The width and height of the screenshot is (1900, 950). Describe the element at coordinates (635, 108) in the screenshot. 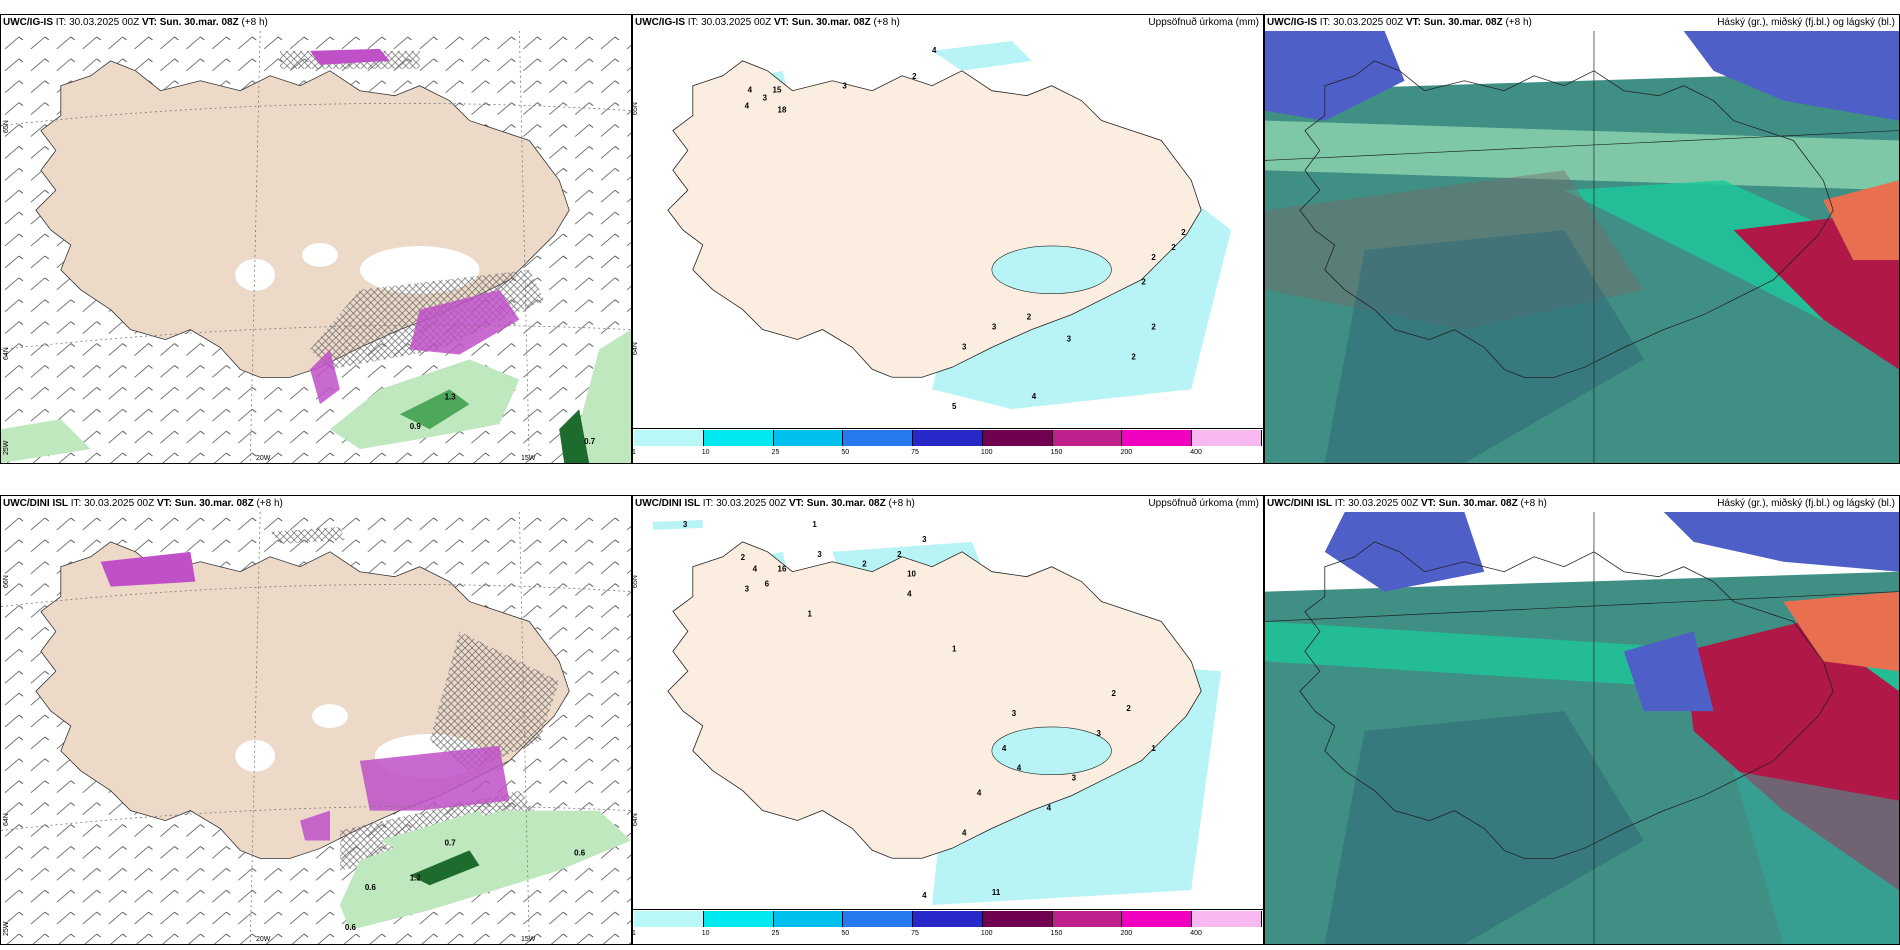

I see `lat-label: 65N` at that location.